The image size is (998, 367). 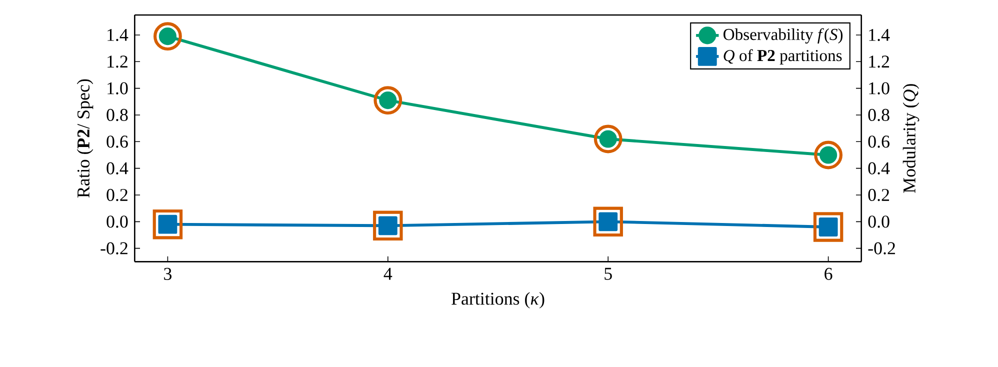 What do you see at coordinates (783, 36) in the screenshot?
I see `legend-label: Observability f(S)` at bounding box center [783, 36].